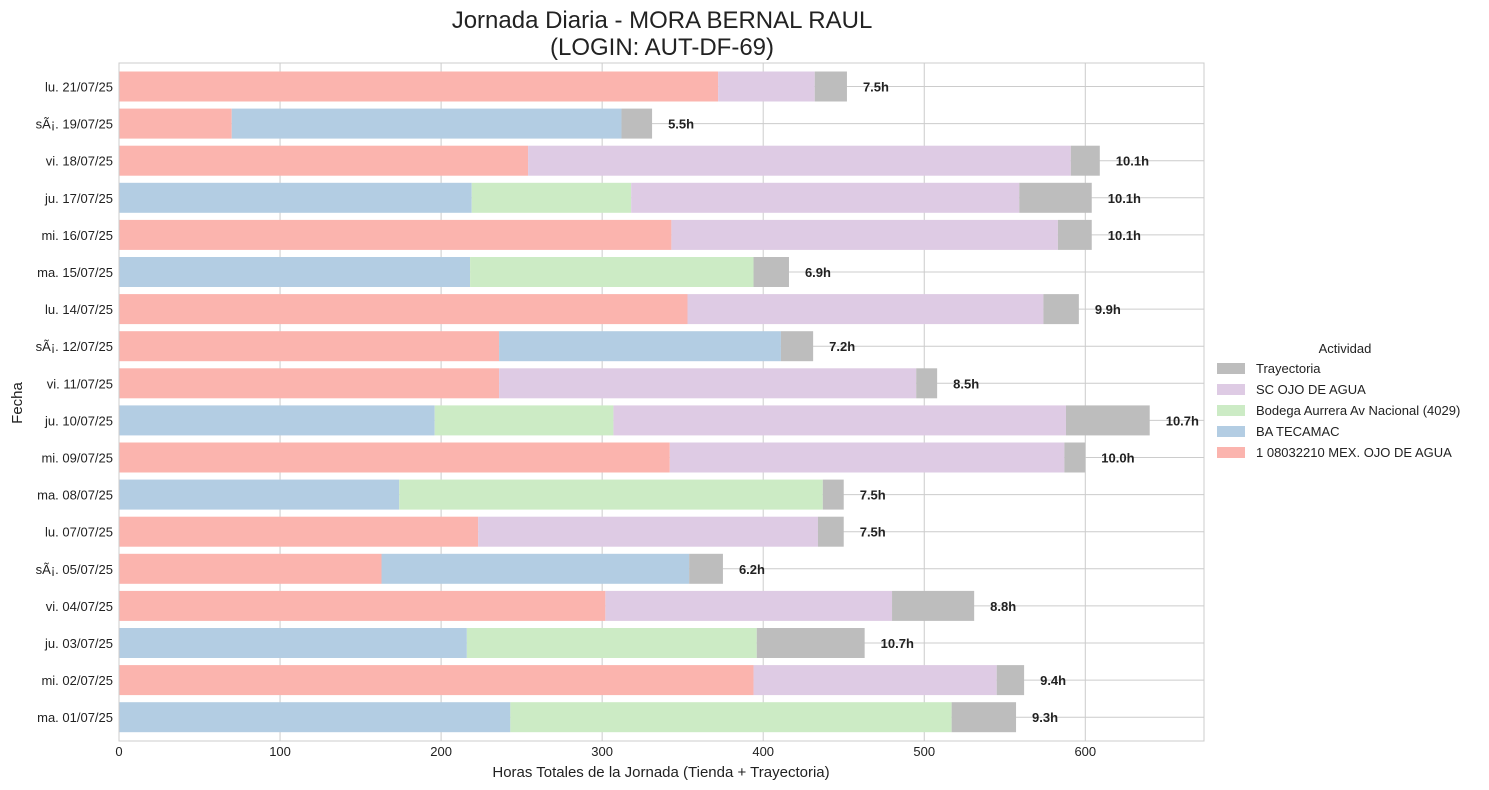 This screenshot has height=790, width=1489. Describe the element at coordinates (1345, 348) in the screenshot. I see `legend-title: Actividad` at that location.